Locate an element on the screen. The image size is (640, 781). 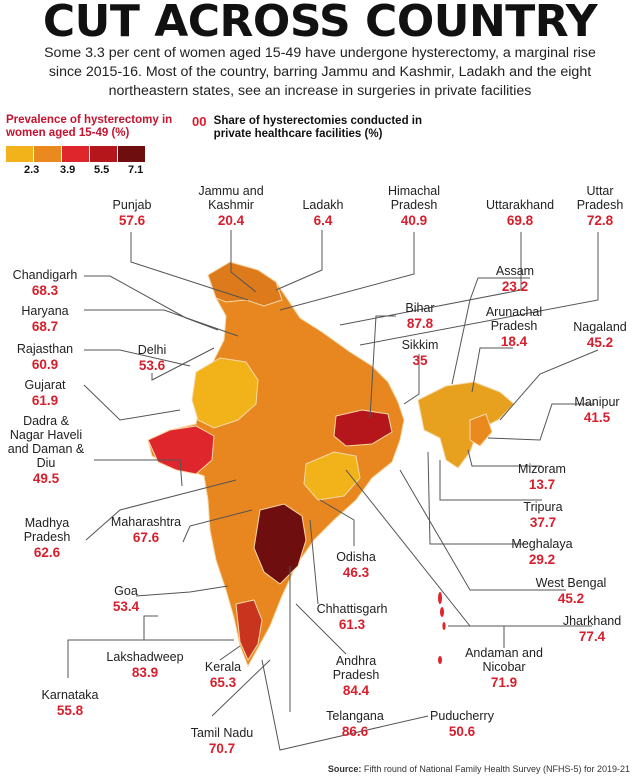
map-region-nagaland is located at coordinates (481, 430).